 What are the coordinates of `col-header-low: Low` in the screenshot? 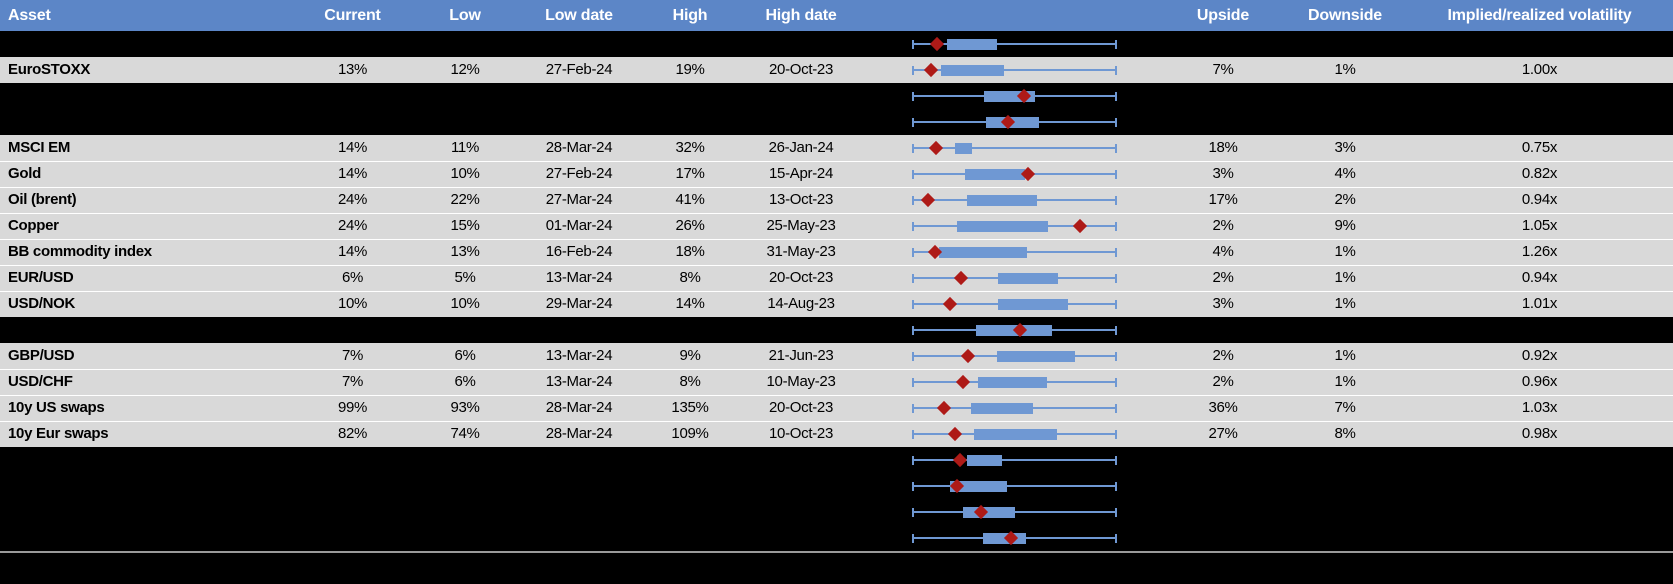 It's located at (465, 15).